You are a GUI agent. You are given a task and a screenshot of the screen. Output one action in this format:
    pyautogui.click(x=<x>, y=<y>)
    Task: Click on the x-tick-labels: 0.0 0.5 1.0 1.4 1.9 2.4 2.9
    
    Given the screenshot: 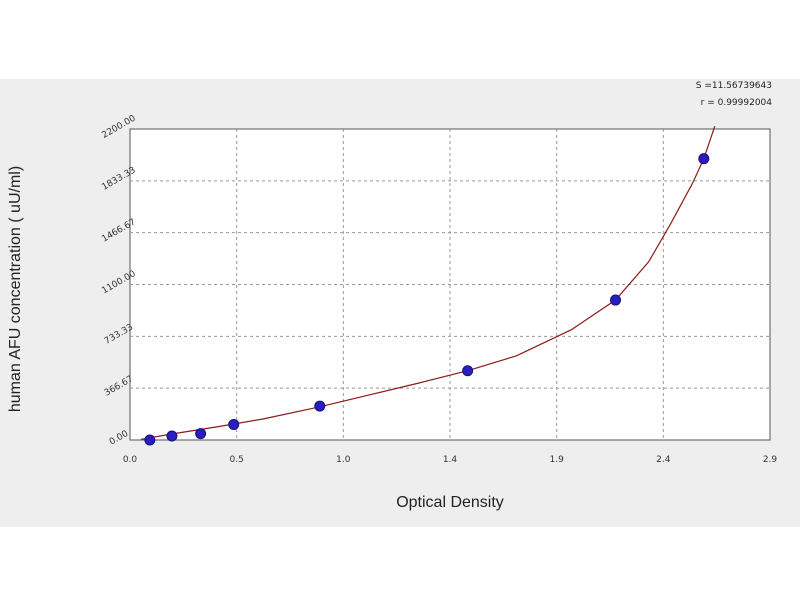 What is the action you would take?
    pyautogui.click(x=450, y=460)
    